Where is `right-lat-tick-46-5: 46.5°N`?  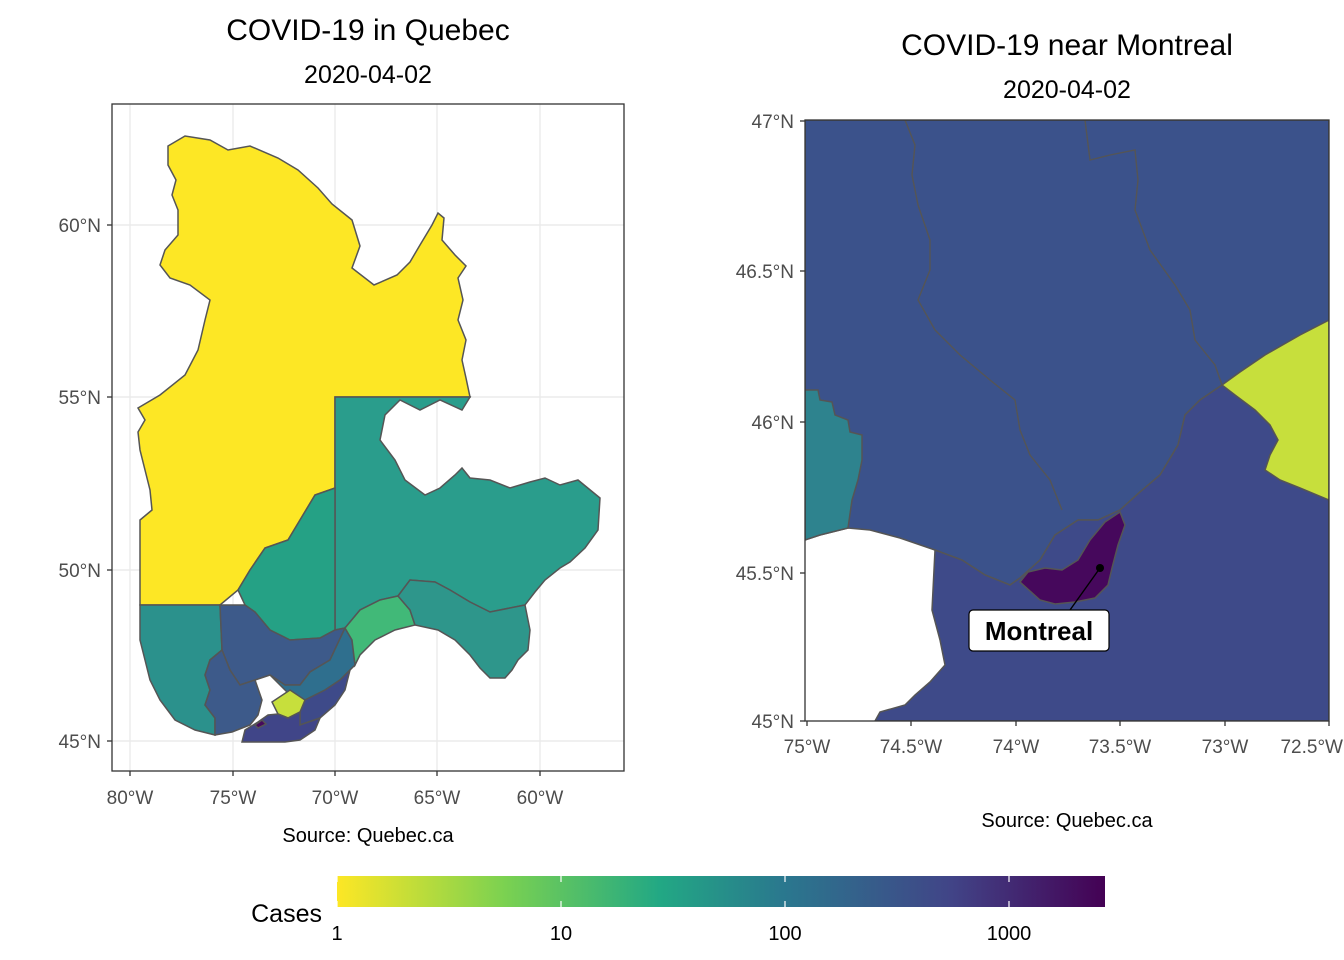 right-lat-tick-46-5: 46.5°N is located at coordinates (765, 272).